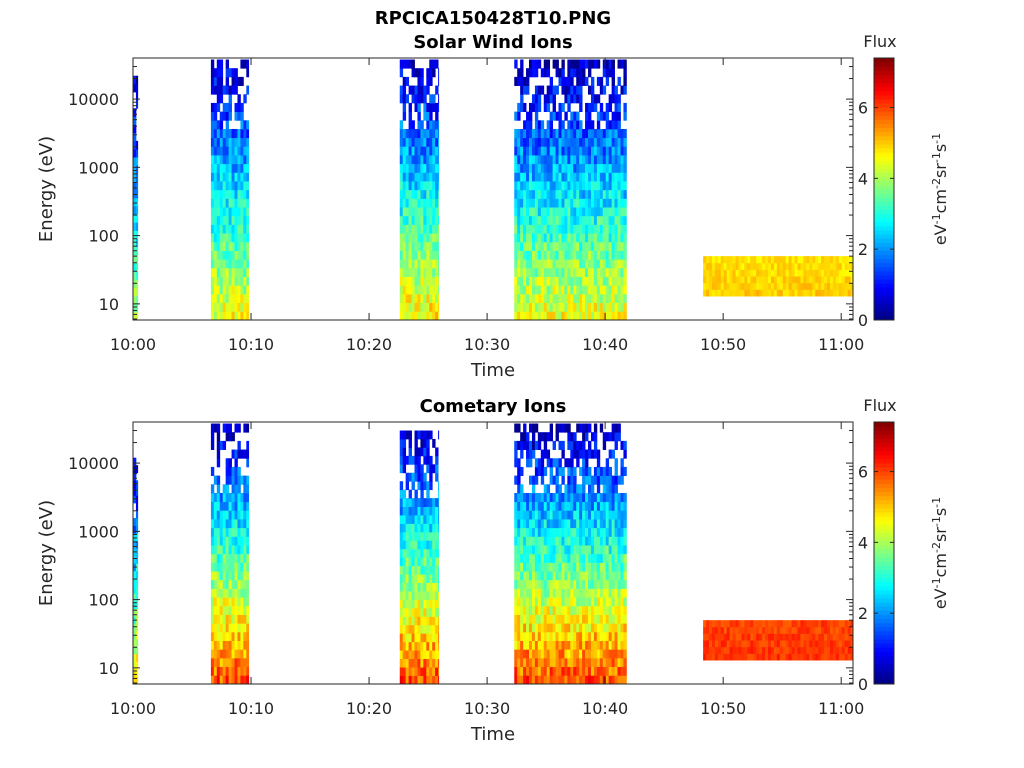 This screenshot has width=1024, height=768. What do you see at coordinates (133, 344) in the screenshot?
I see `x-tick-label: 10:00` at bounding box center [133, 344].